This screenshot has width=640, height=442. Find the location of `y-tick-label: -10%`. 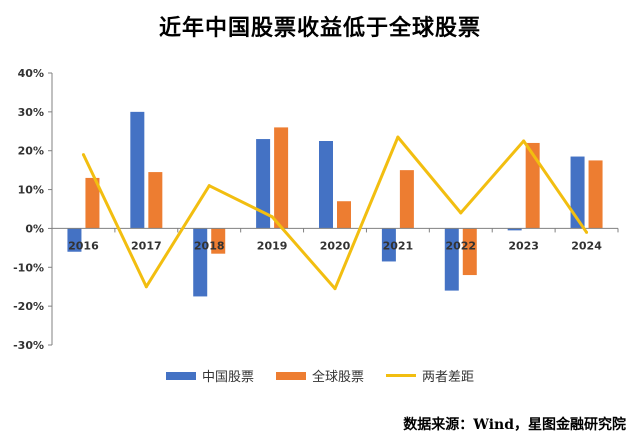

y-tick-label: -10% is located at coordinates (28, 267).